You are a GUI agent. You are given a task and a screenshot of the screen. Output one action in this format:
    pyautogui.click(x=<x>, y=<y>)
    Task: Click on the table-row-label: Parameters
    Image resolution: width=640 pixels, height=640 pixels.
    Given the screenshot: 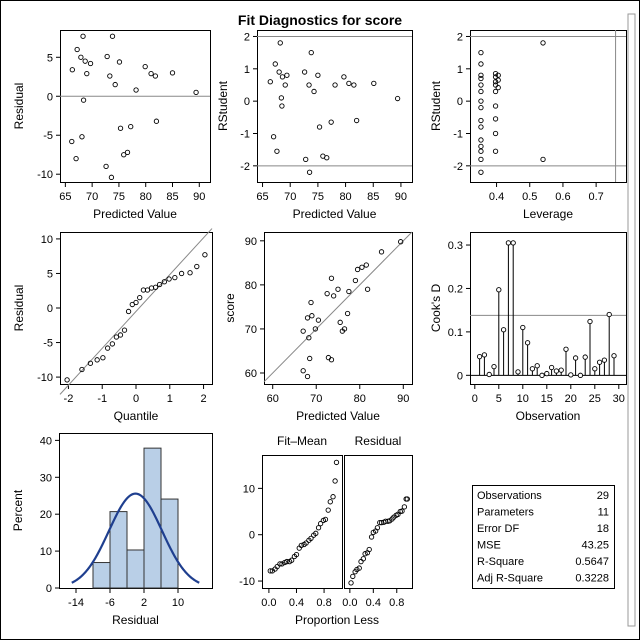 What is the action you would take?
    pyautogui.click(x=505, y=513)
    